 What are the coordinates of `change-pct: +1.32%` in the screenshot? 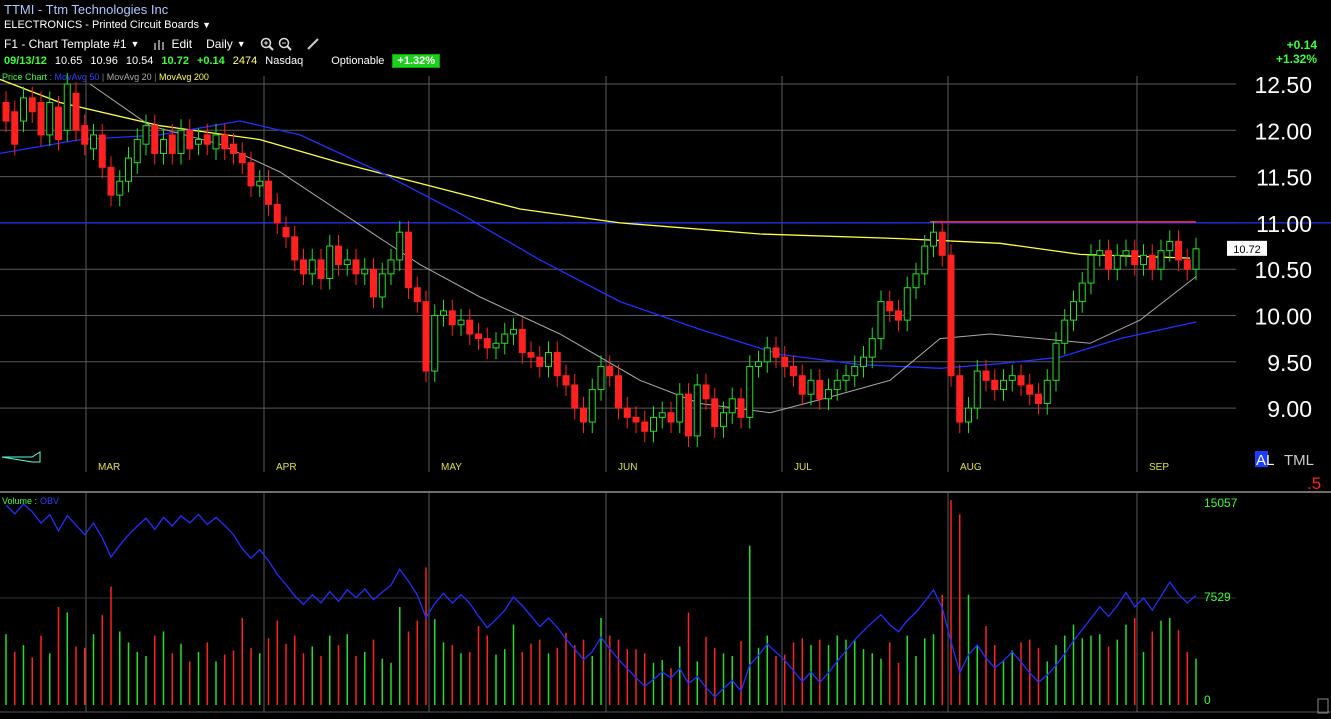 It's located at (1296, 59).